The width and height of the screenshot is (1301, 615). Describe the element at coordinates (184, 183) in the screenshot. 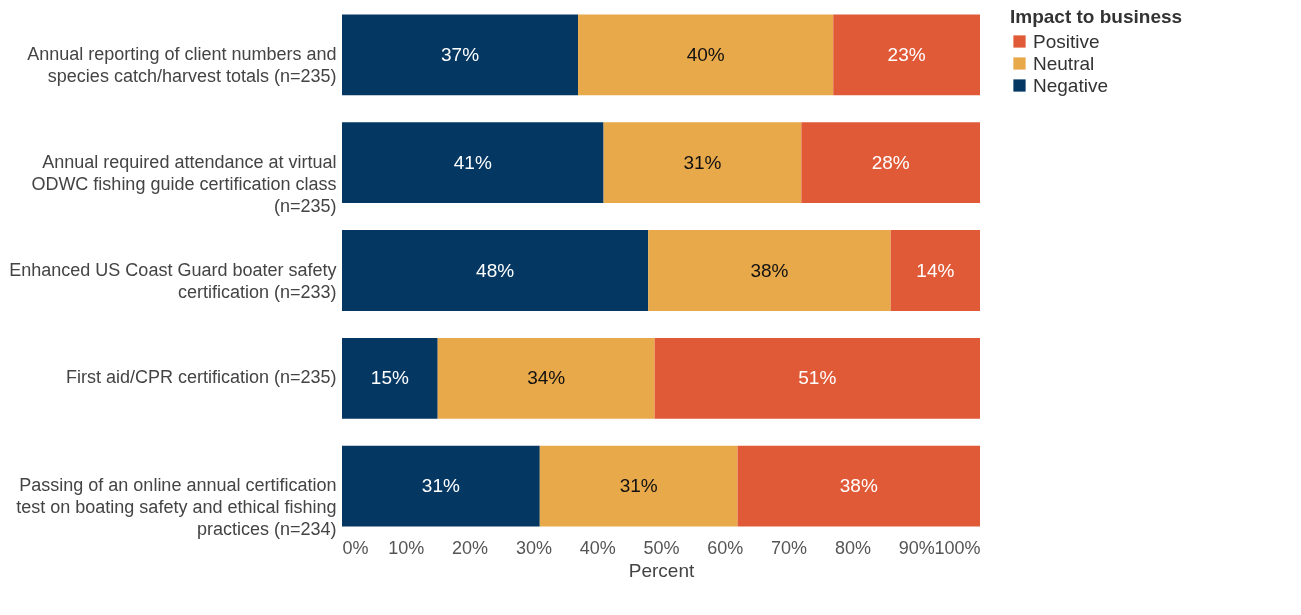

I see `y-tick-label: Annual required attendance at virtual ODWC fishing guide certification class (n=235)` at that location.